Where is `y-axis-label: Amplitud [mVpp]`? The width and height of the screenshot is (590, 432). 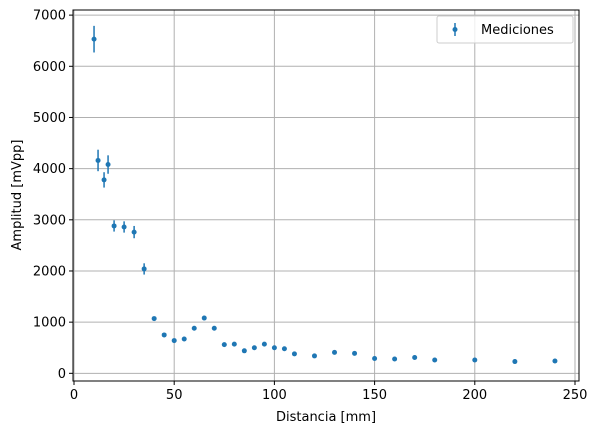
y-axis-label: Amplitud [mVpp] is located at coordinates (17, 195).